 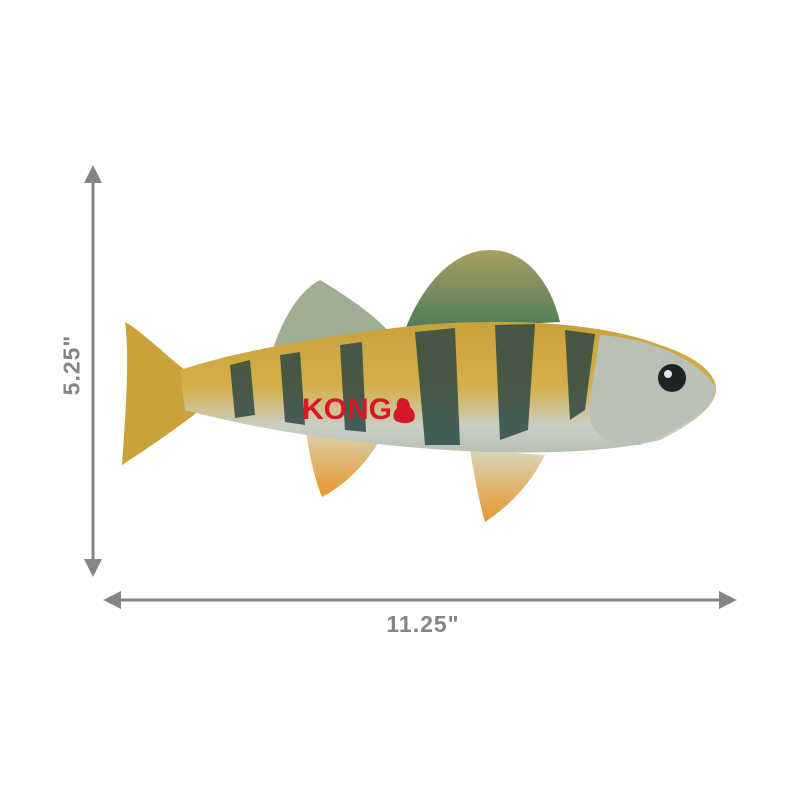 What do you see at coordinates (161, 393) in the screenshot?
I see `tail-fin` at bounding box center [161, 393].